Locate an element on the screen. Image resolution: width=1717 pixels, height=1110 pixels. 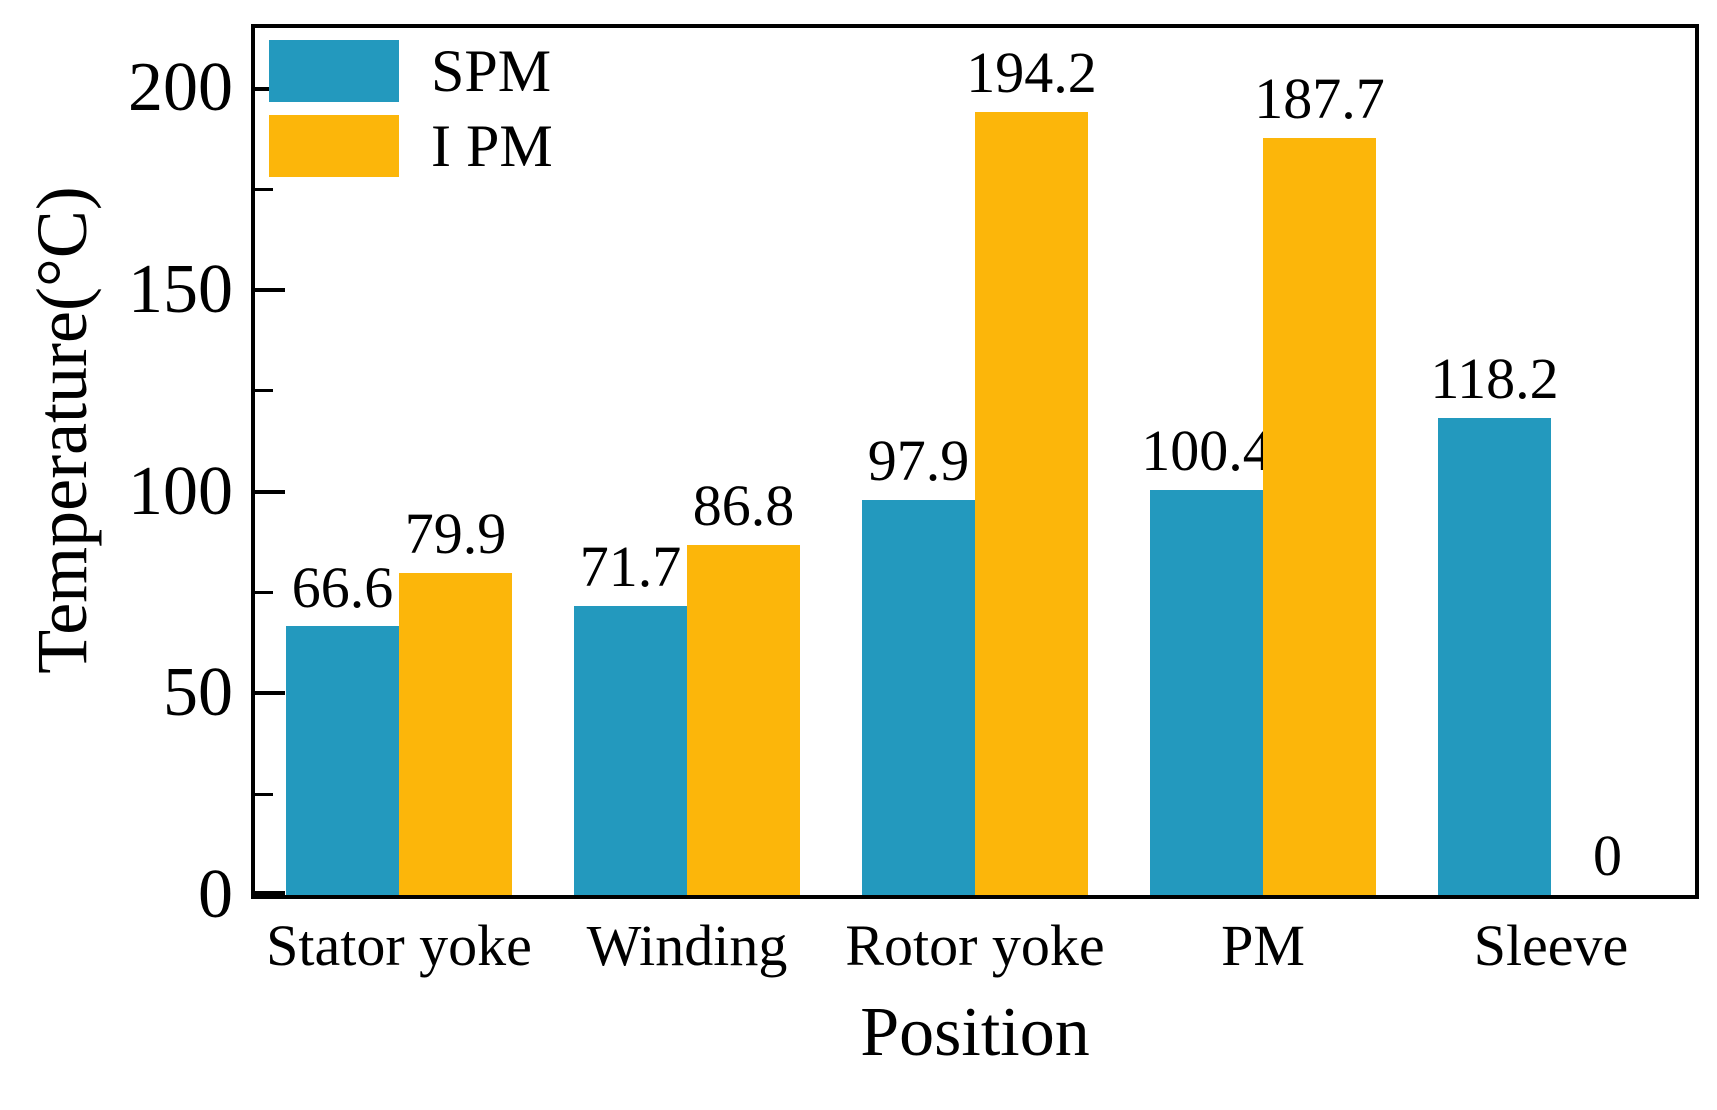
legend-swatch-spm is located at coordinates (334, 71).